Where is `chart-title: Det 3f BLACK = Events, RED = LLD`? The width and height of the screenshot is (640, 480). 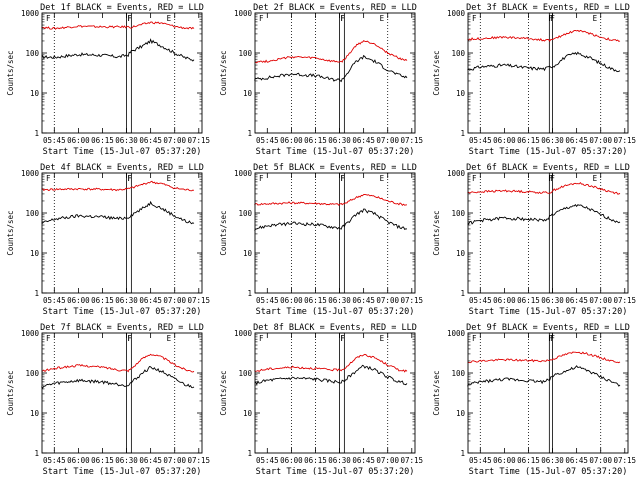
chart-title: Det 3f BLACK = Events, RED = LLD is located at coordinates (548, 8).